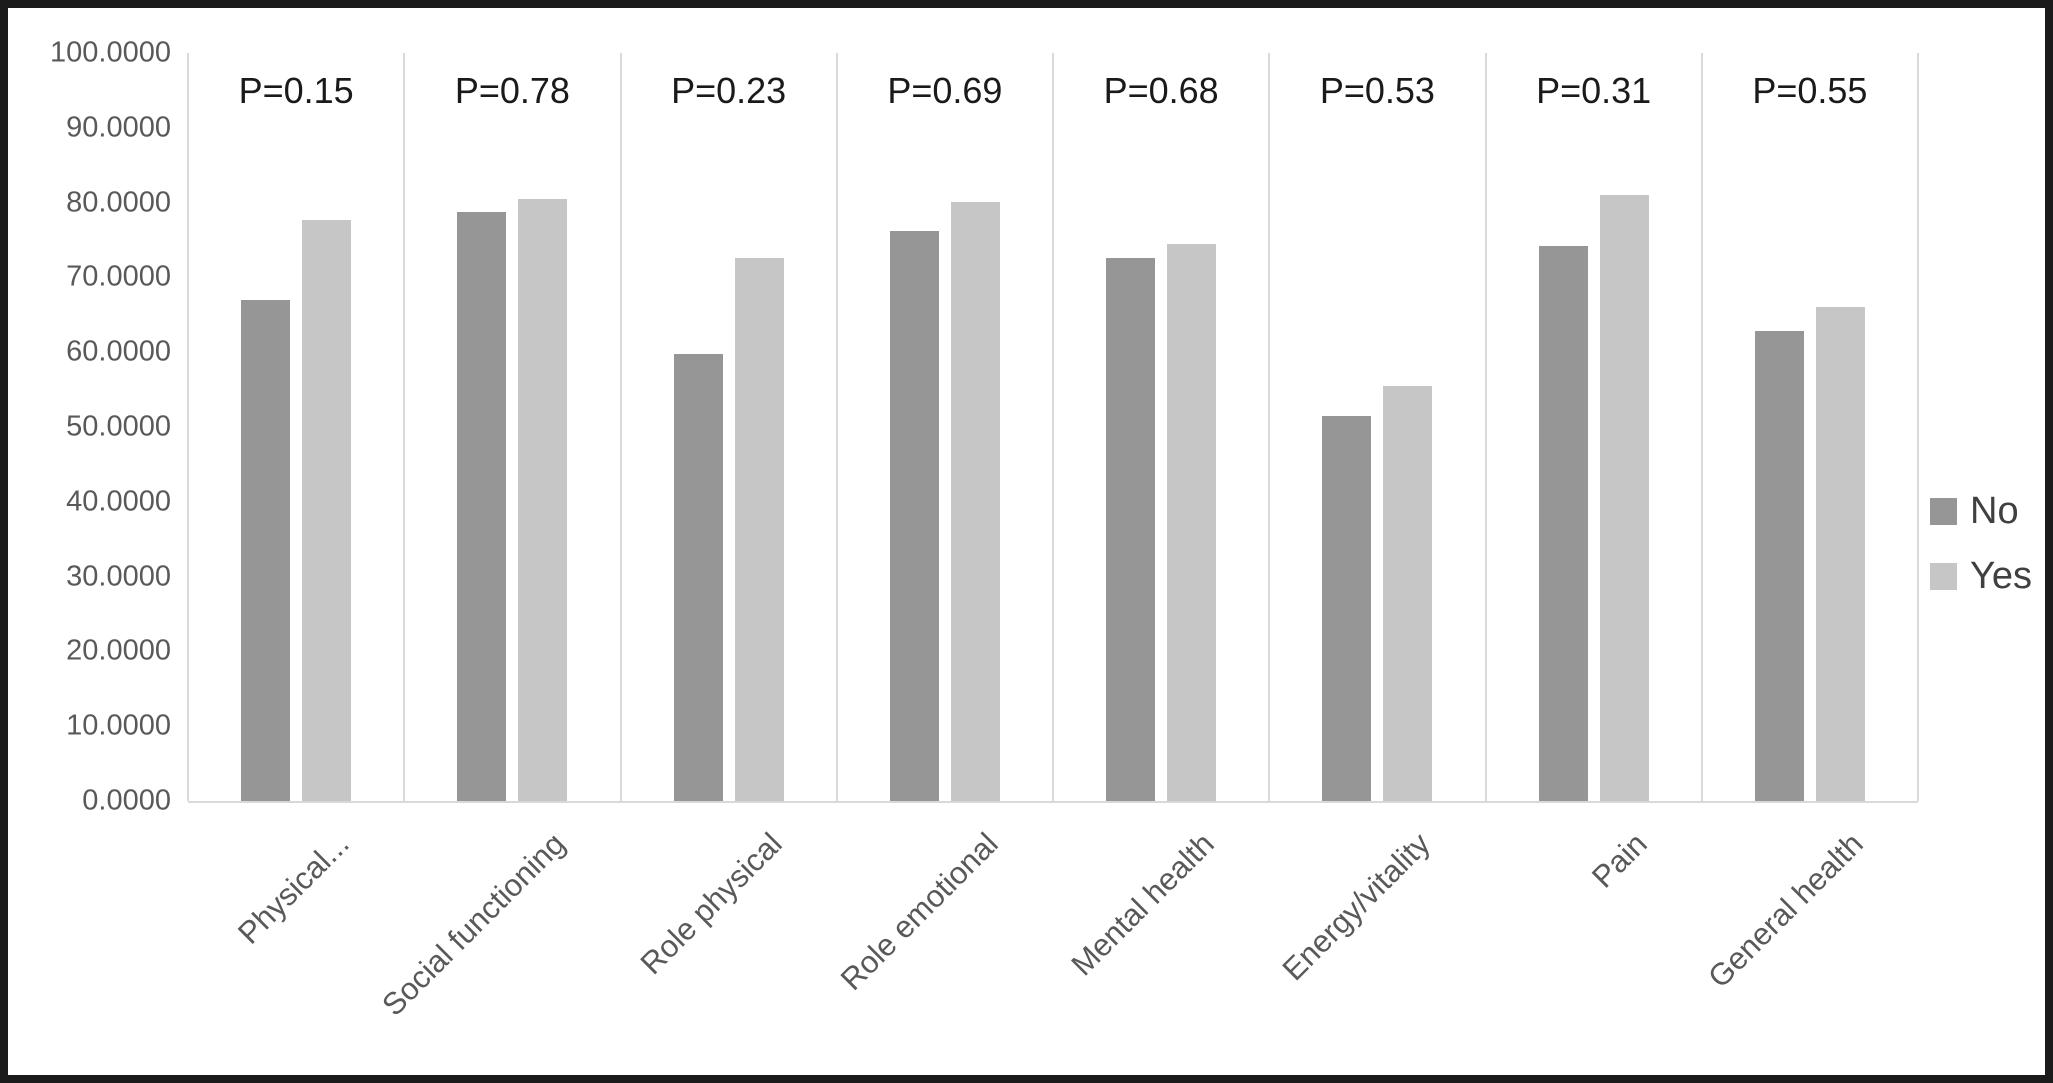 This screenshot has width=2053, height=1083. I want to click on p-value-label: P=0.23, so click(729, 90).